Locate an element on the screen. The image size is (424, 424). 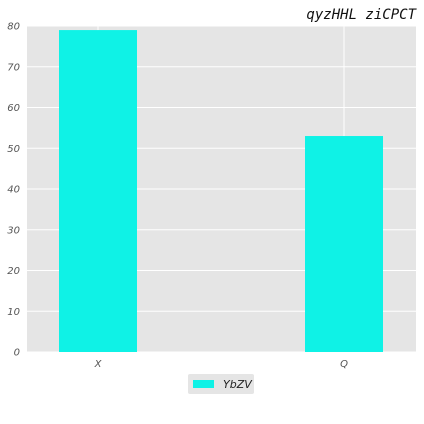
bar-x is located at coordinates (98, 191).